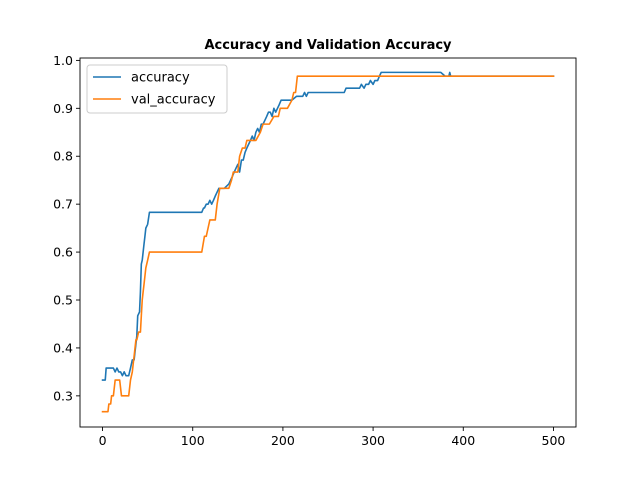 The height and width of the screenshot is (480, 640). I want to click on x-tick-label: 200, so click(283, 440).